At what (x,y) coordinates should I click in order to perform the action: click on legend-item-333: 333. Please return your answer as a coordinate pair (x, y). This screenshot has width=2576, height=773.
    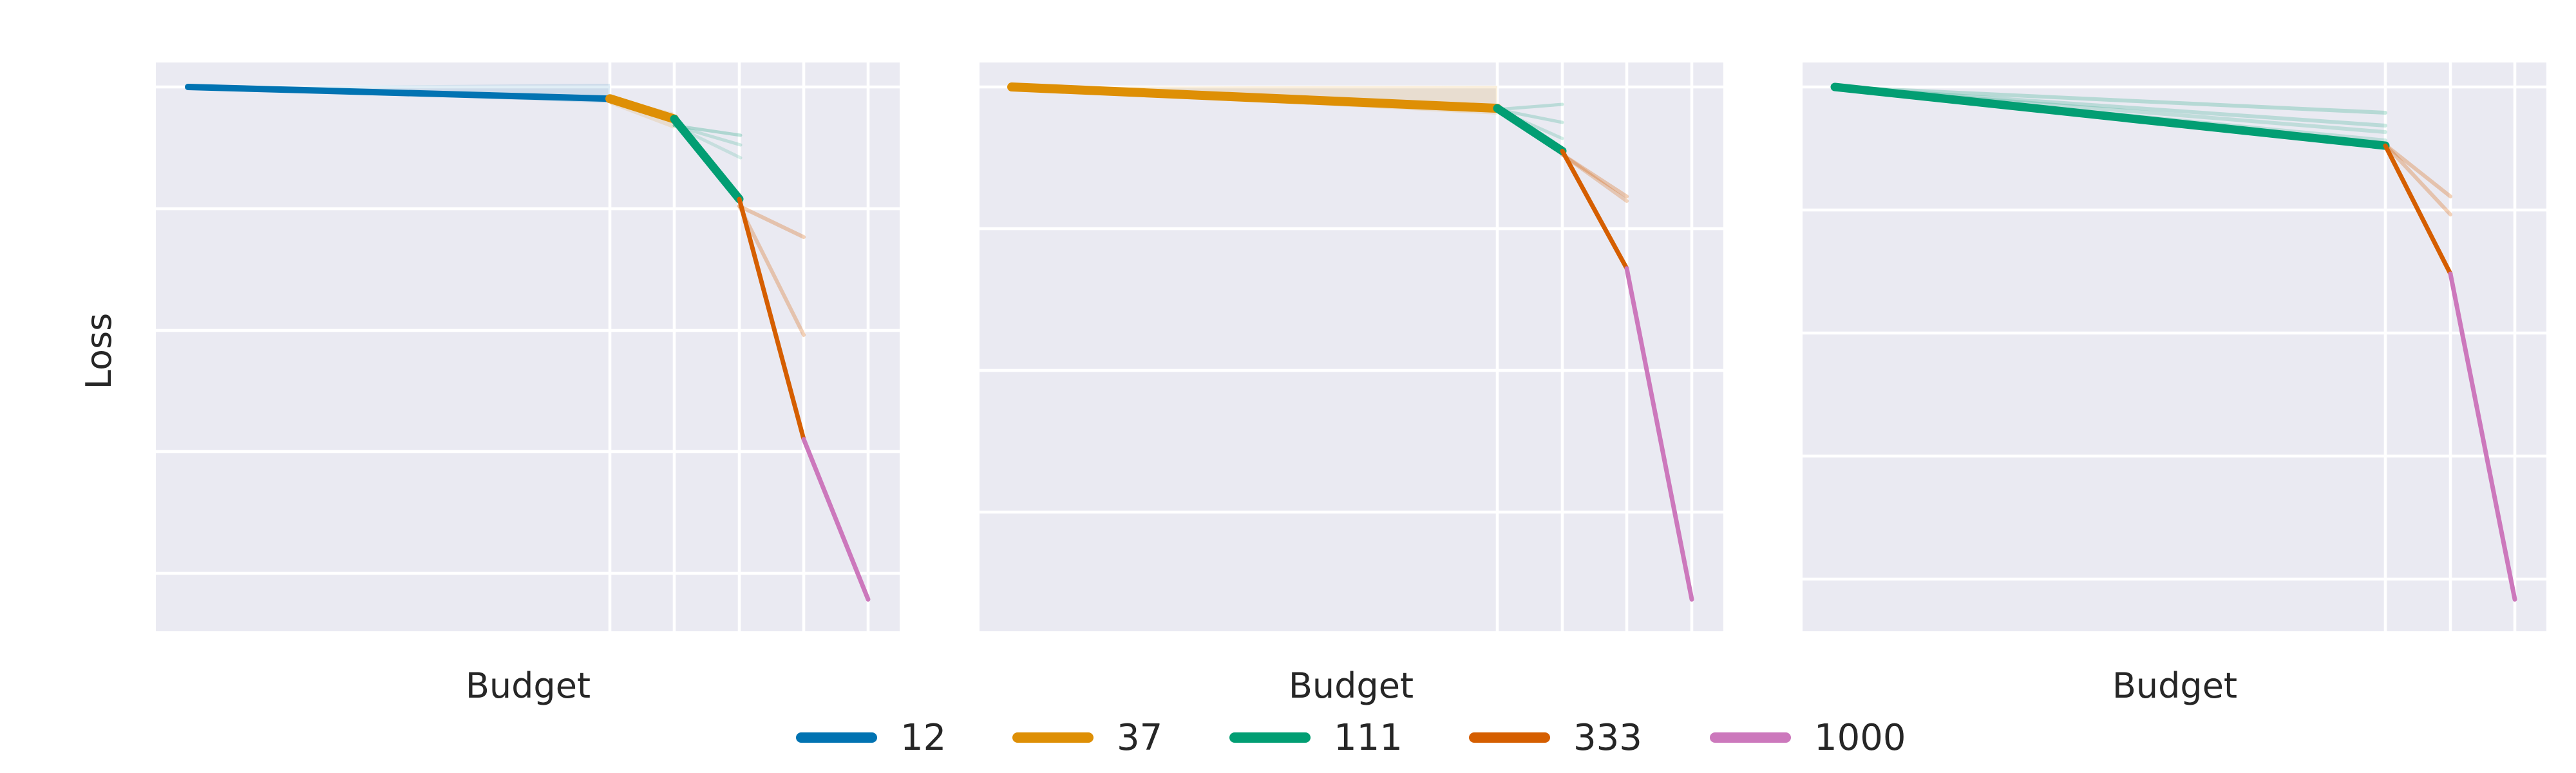
    Looking at the image, I should click on (1556, 738).